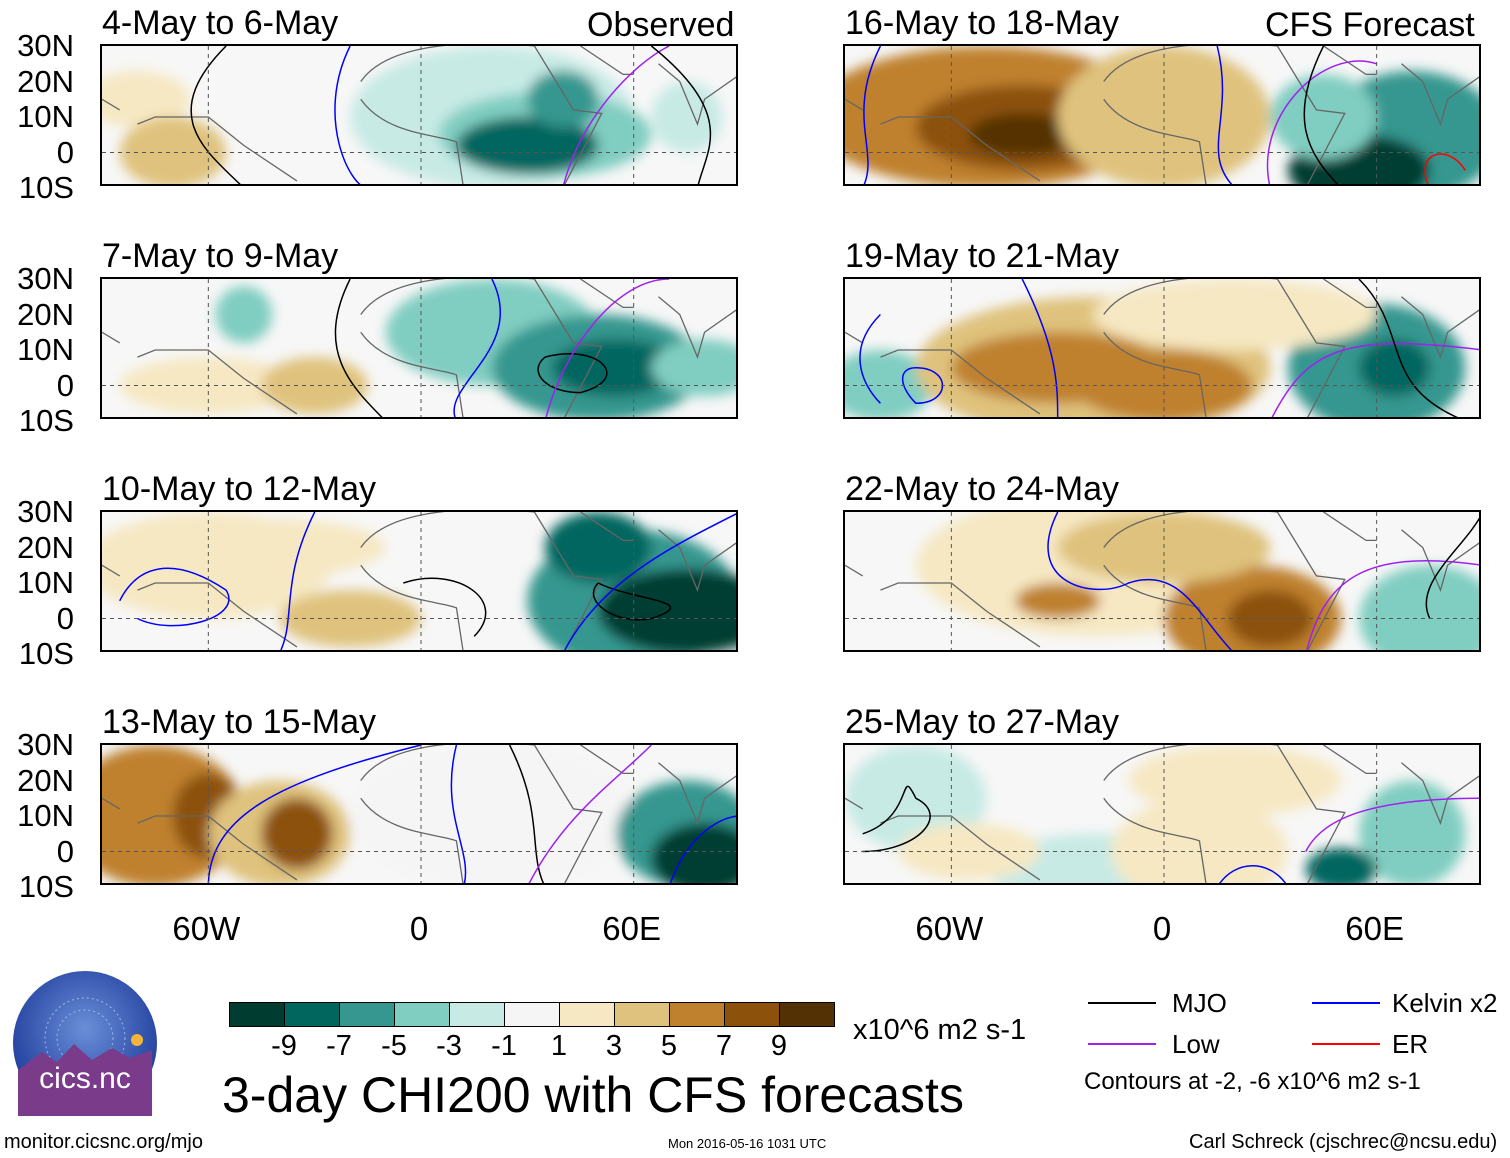  What do you see at coordinates (220, 23) in the screenshot?
I see `panel-title: 4-May to 6-May` at bounding box center [220, 23].